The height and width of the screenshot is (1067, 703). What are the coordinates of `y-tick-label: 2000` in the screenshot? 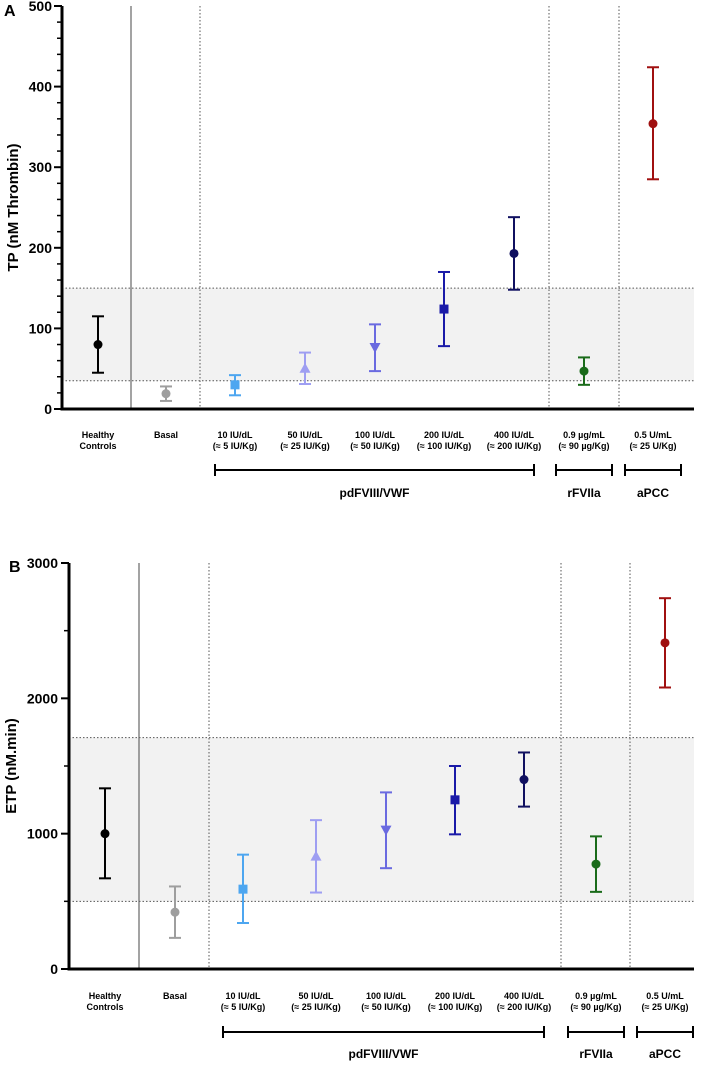 It's located at (42, 698).